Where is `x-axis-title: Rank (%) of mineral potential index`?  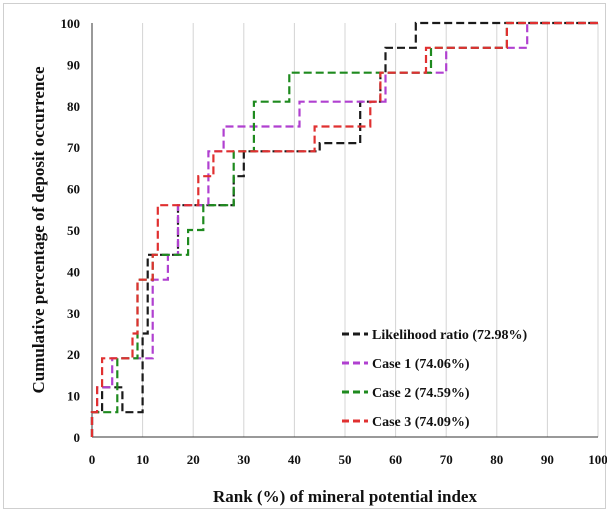
x-axis-title: Rank (%) of mineral potential index is located at coordinates (345, 496).